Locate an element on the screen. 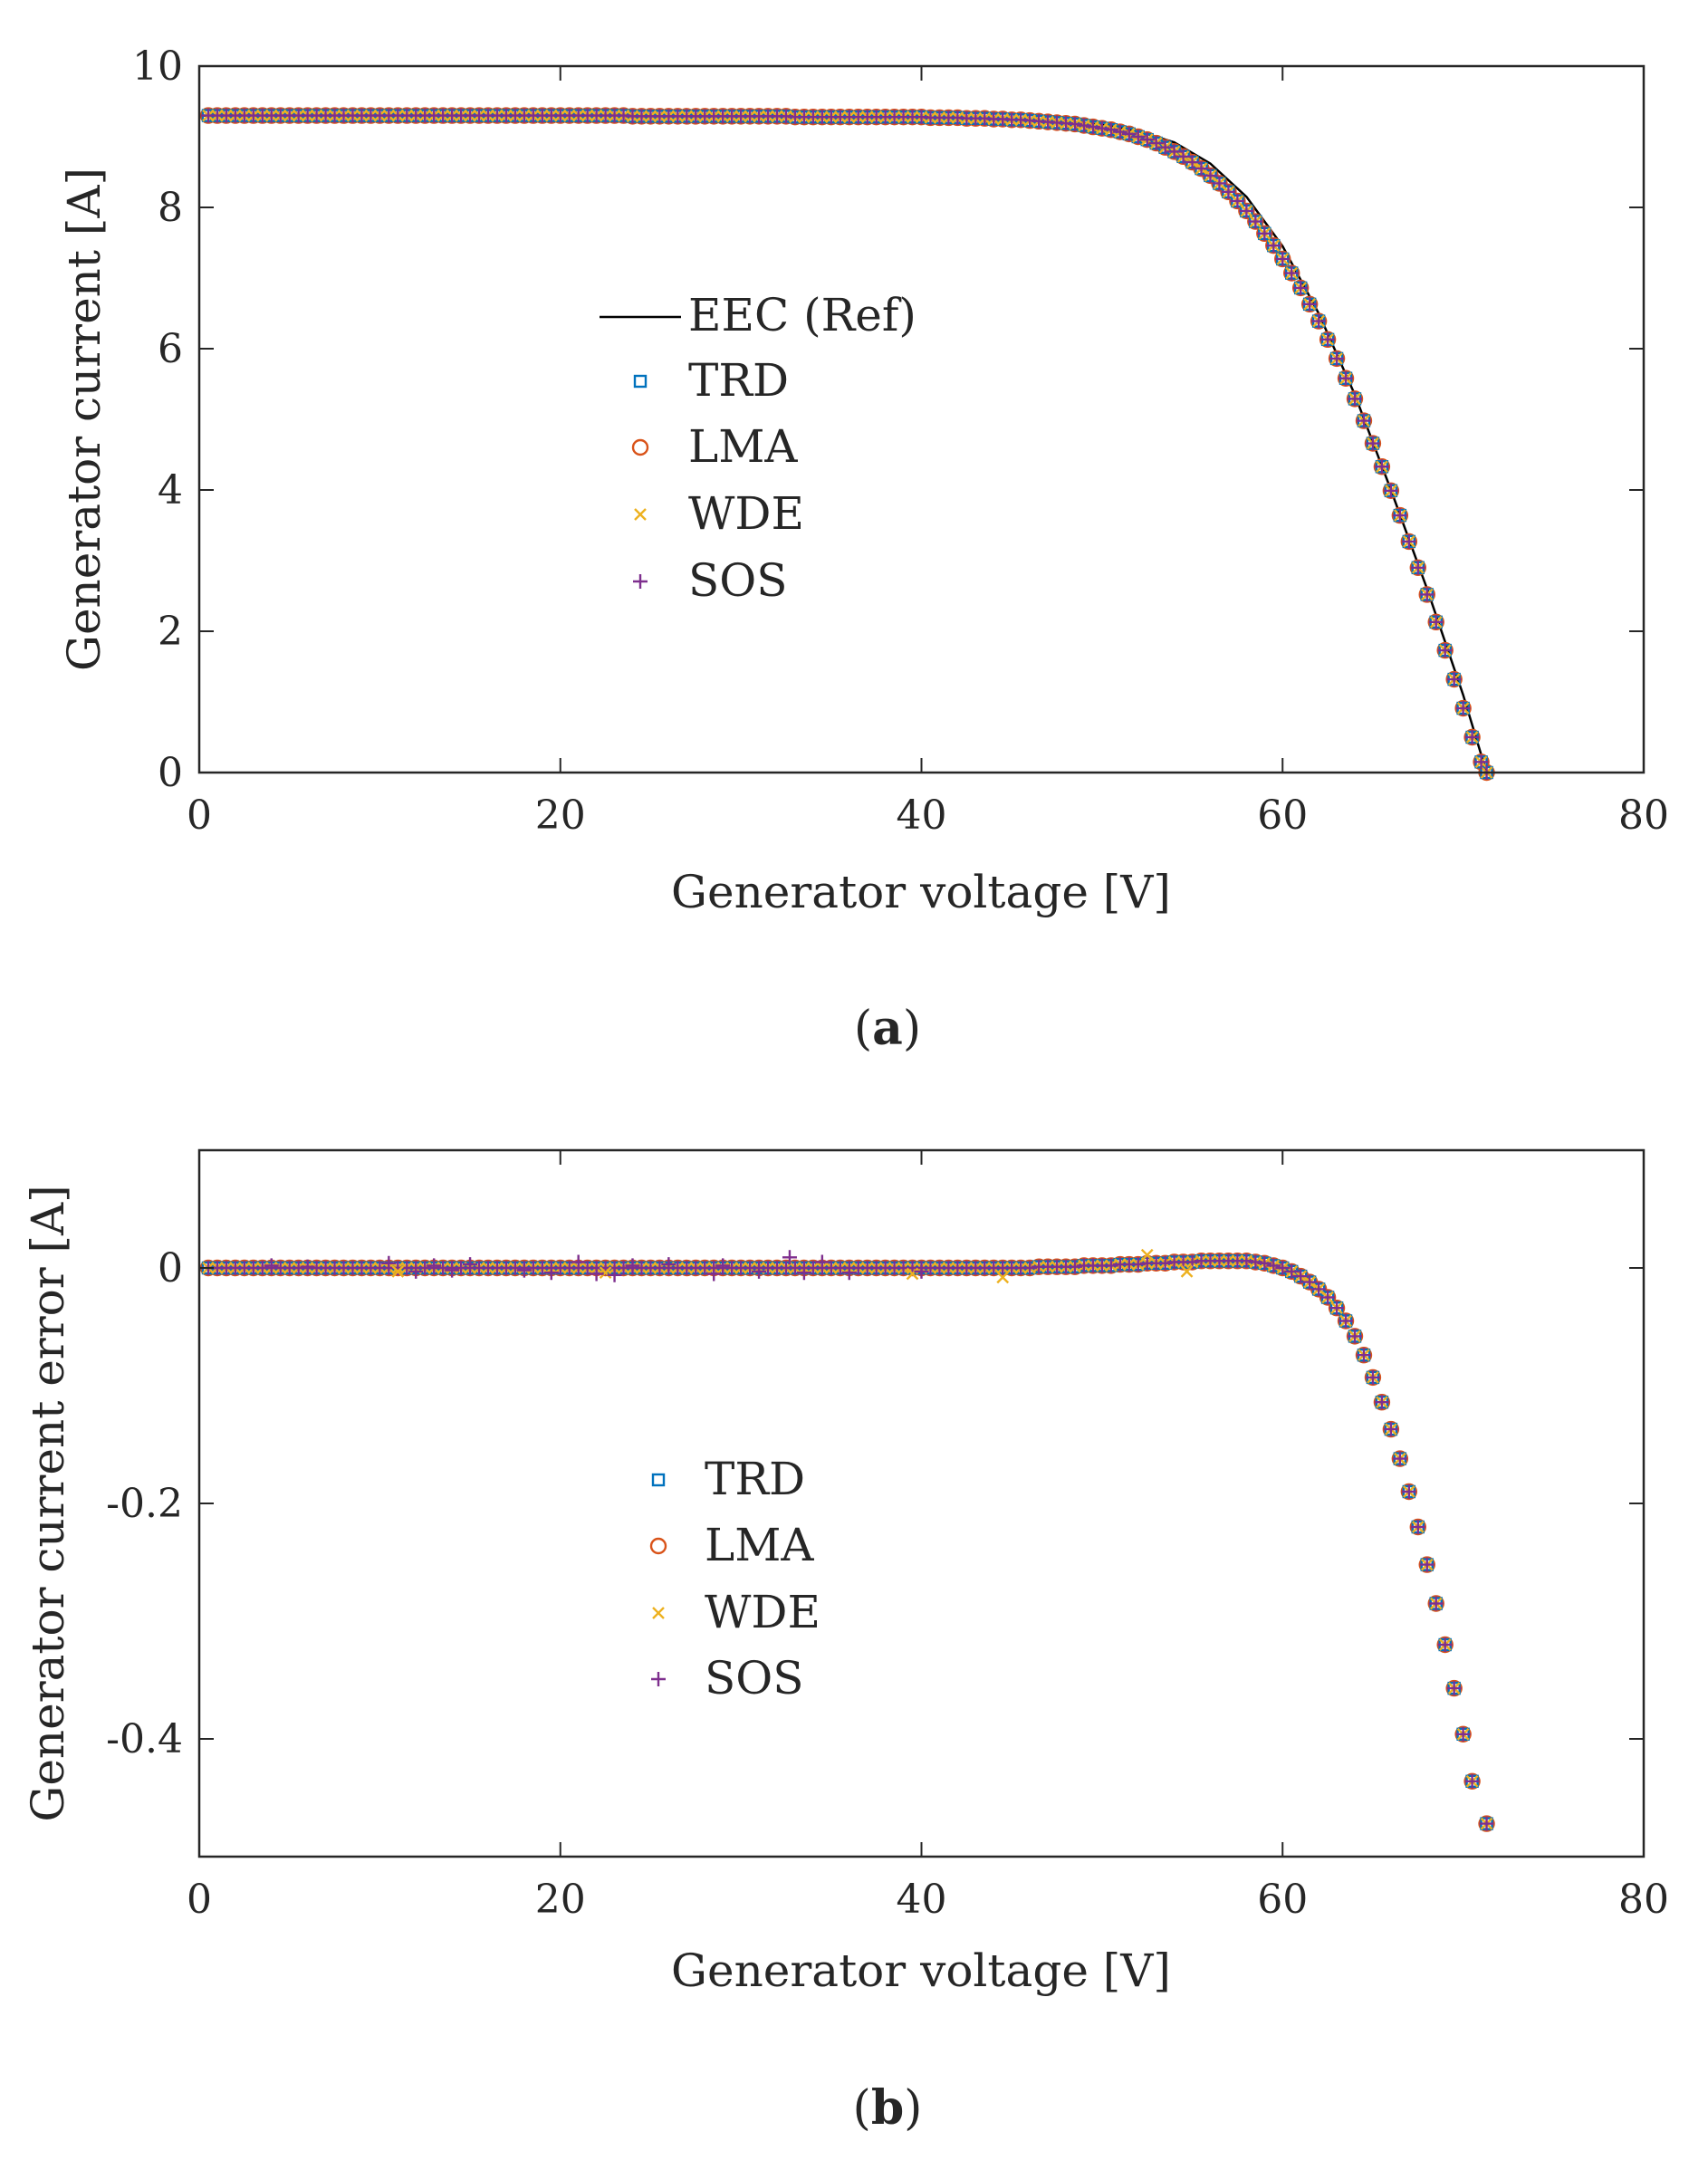  panel-b-caption: (b) is located at coordinates (888, 2108).